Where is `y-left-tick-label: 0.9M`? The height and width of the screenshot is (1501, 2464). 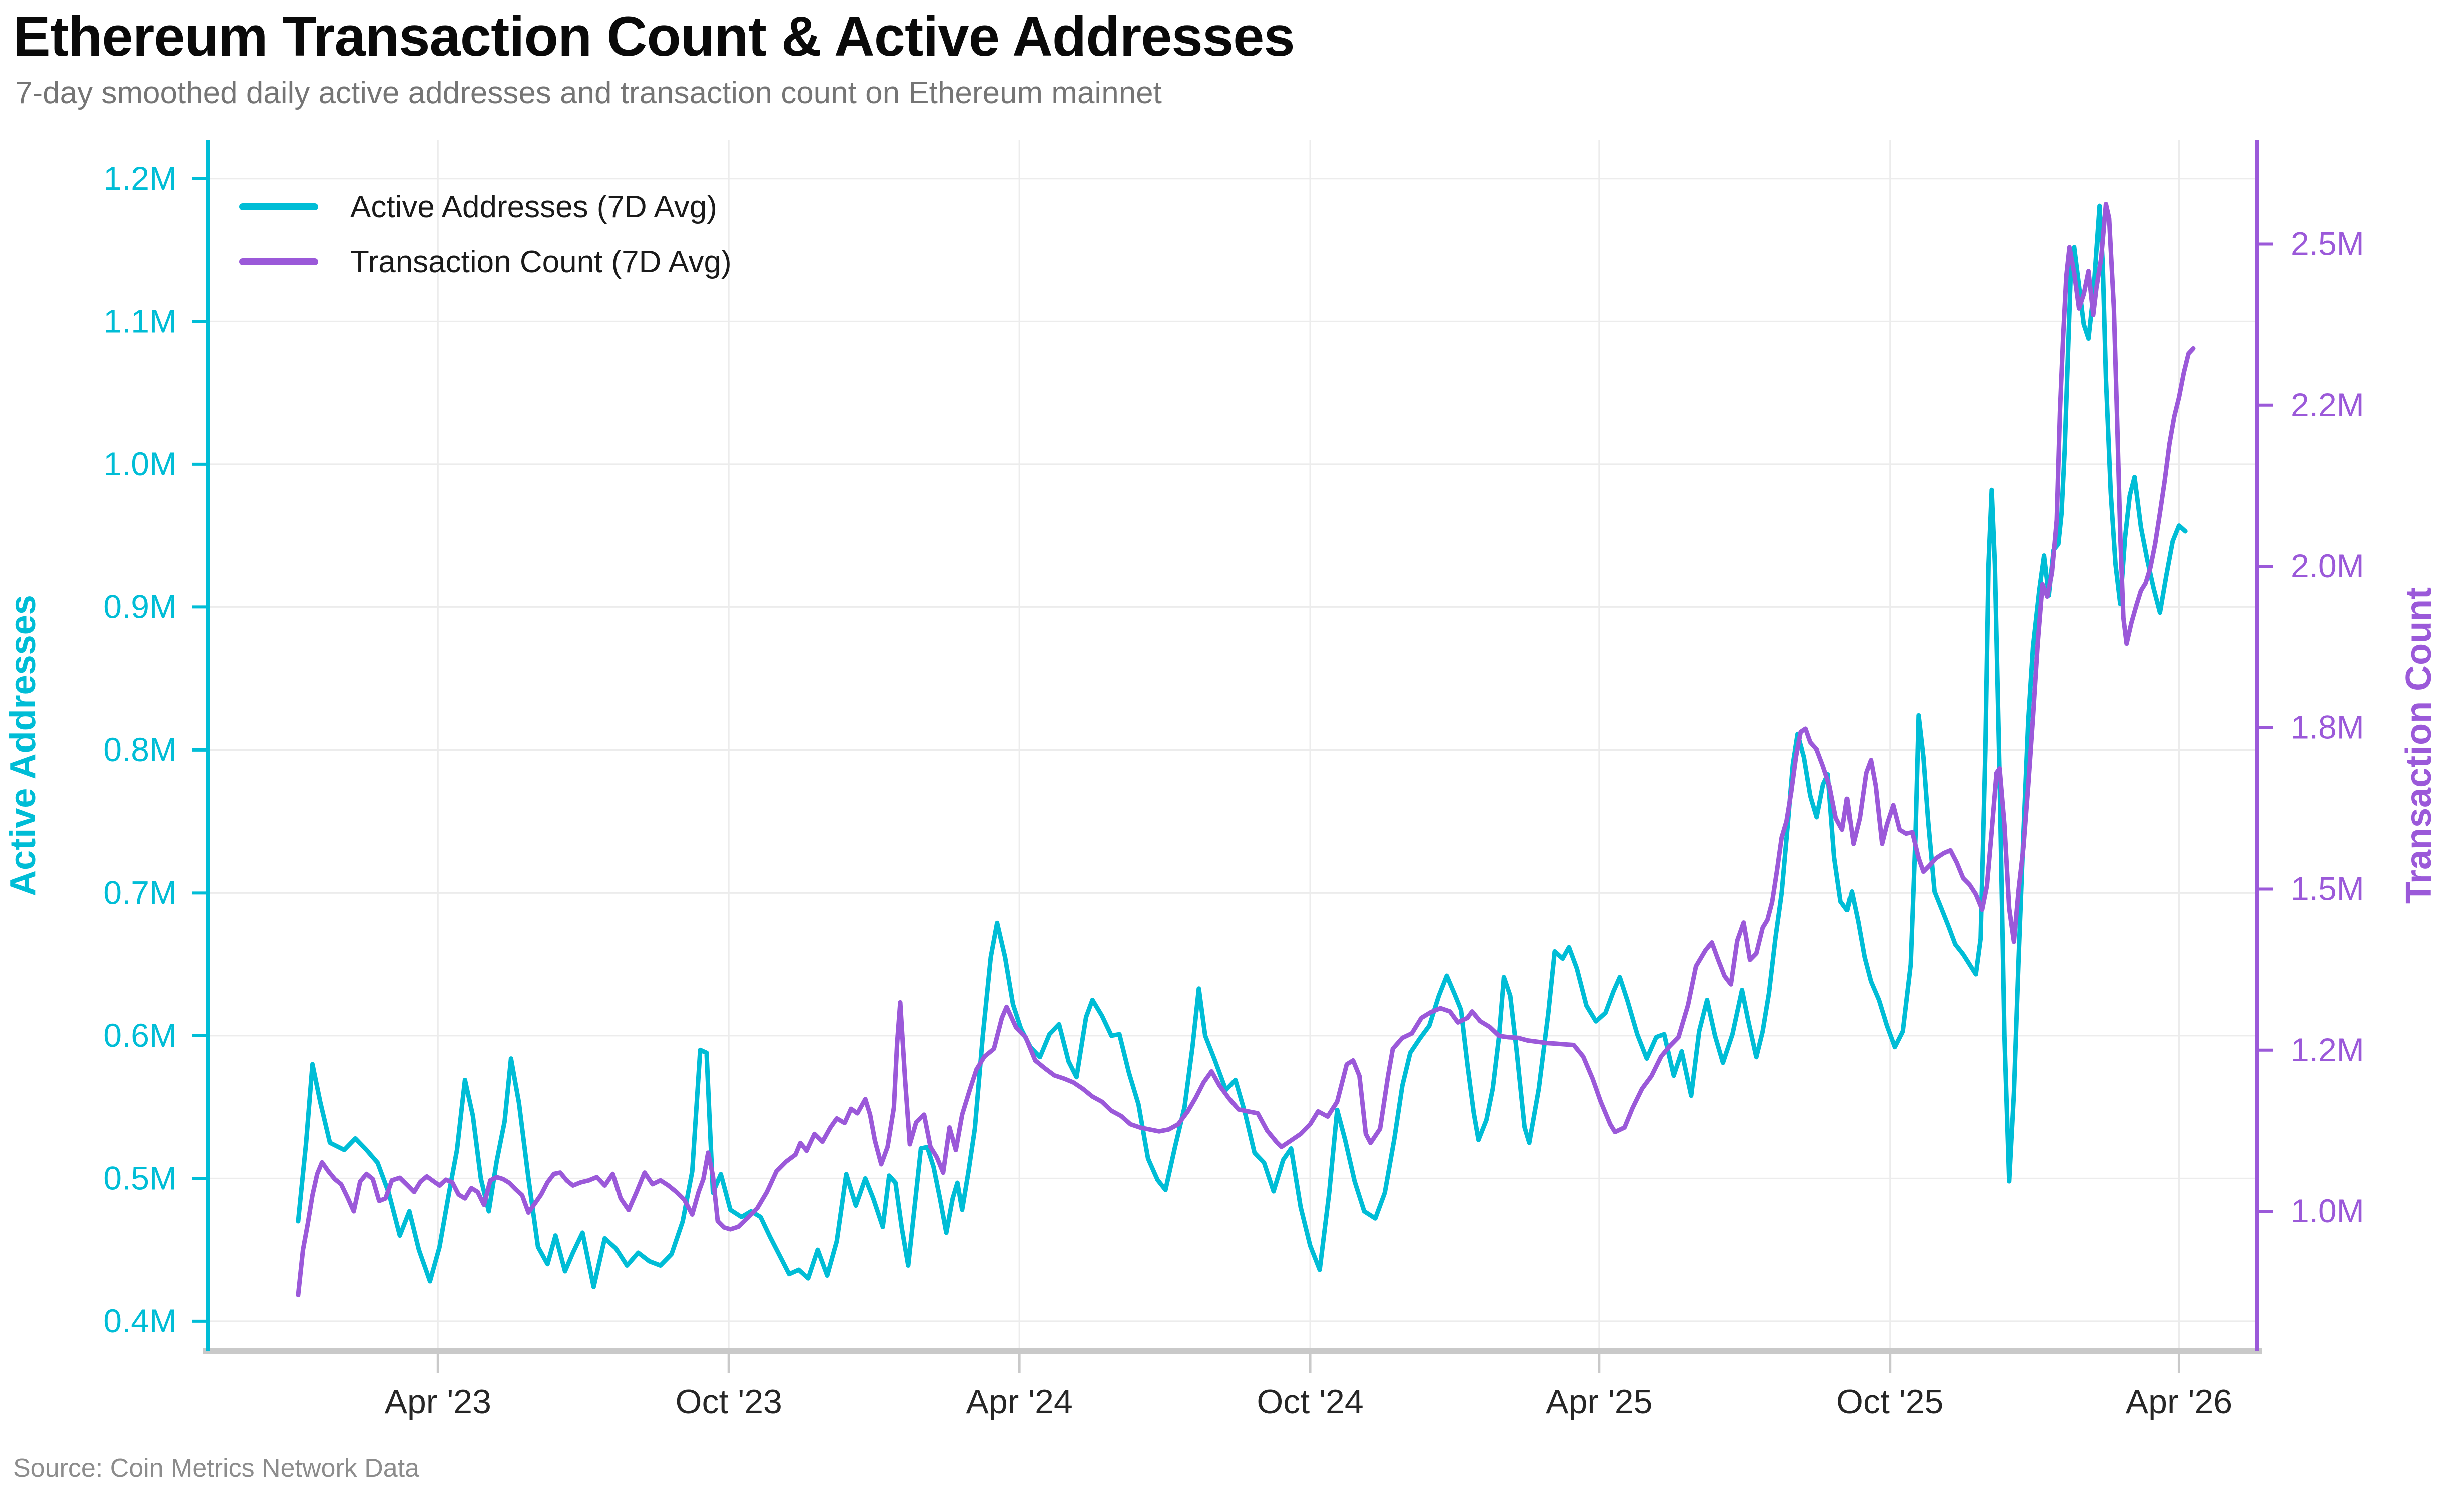
y-left-tick-label: 0.9M is located at coordinates (140, 606).